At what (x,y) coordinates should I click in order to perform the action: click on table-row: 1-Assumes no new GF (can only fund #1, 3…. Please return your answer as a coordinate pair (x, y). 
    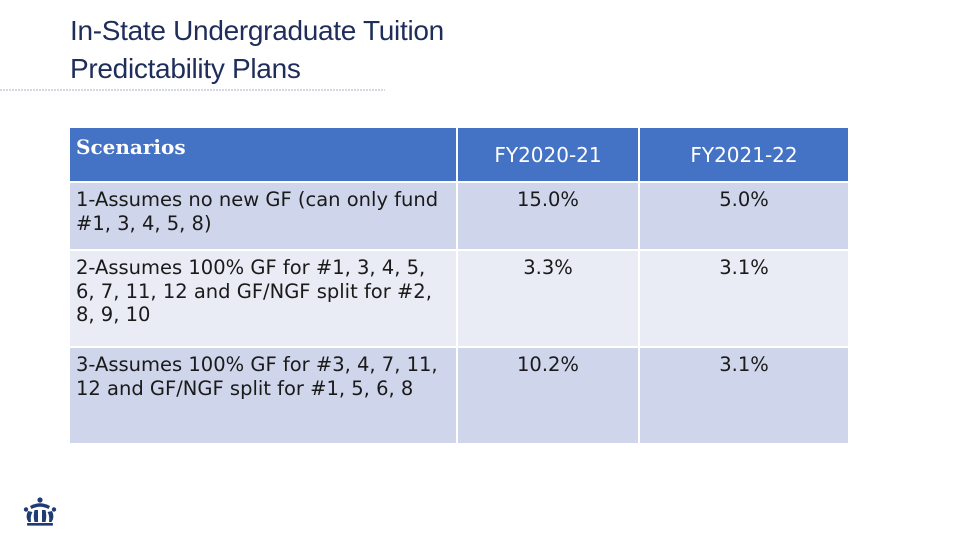
    Looking at the image, I should click on (459, 216).